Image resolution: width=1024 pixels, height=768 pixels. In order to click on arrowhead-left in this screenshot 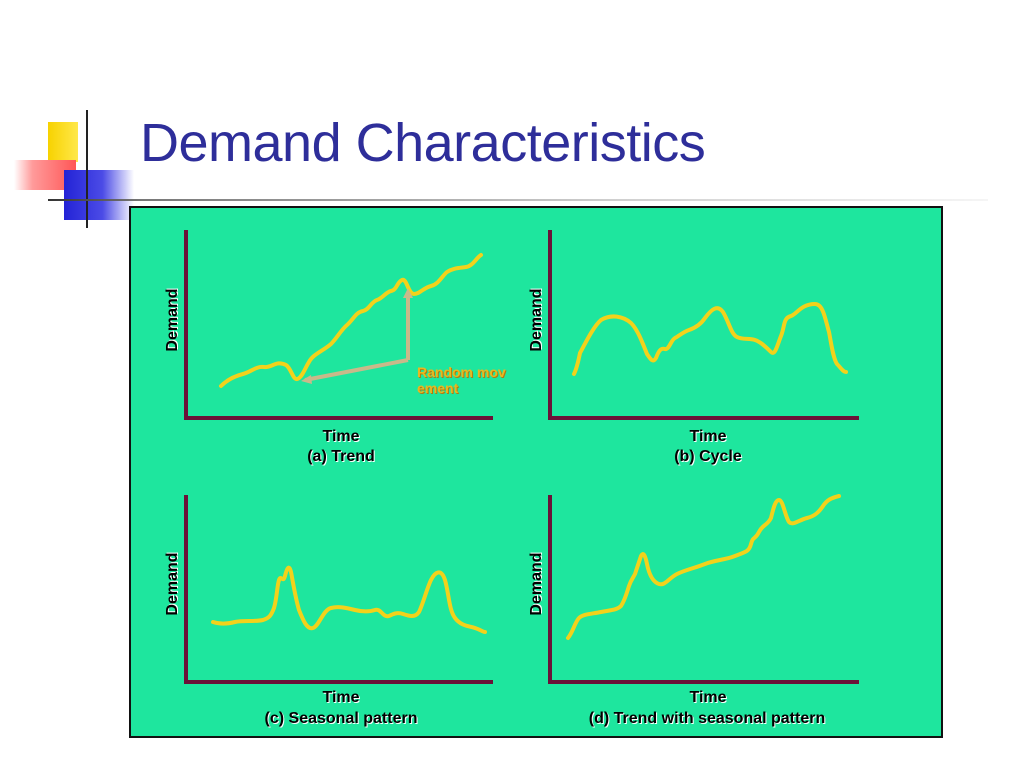, I will do `click(306, 379)`.